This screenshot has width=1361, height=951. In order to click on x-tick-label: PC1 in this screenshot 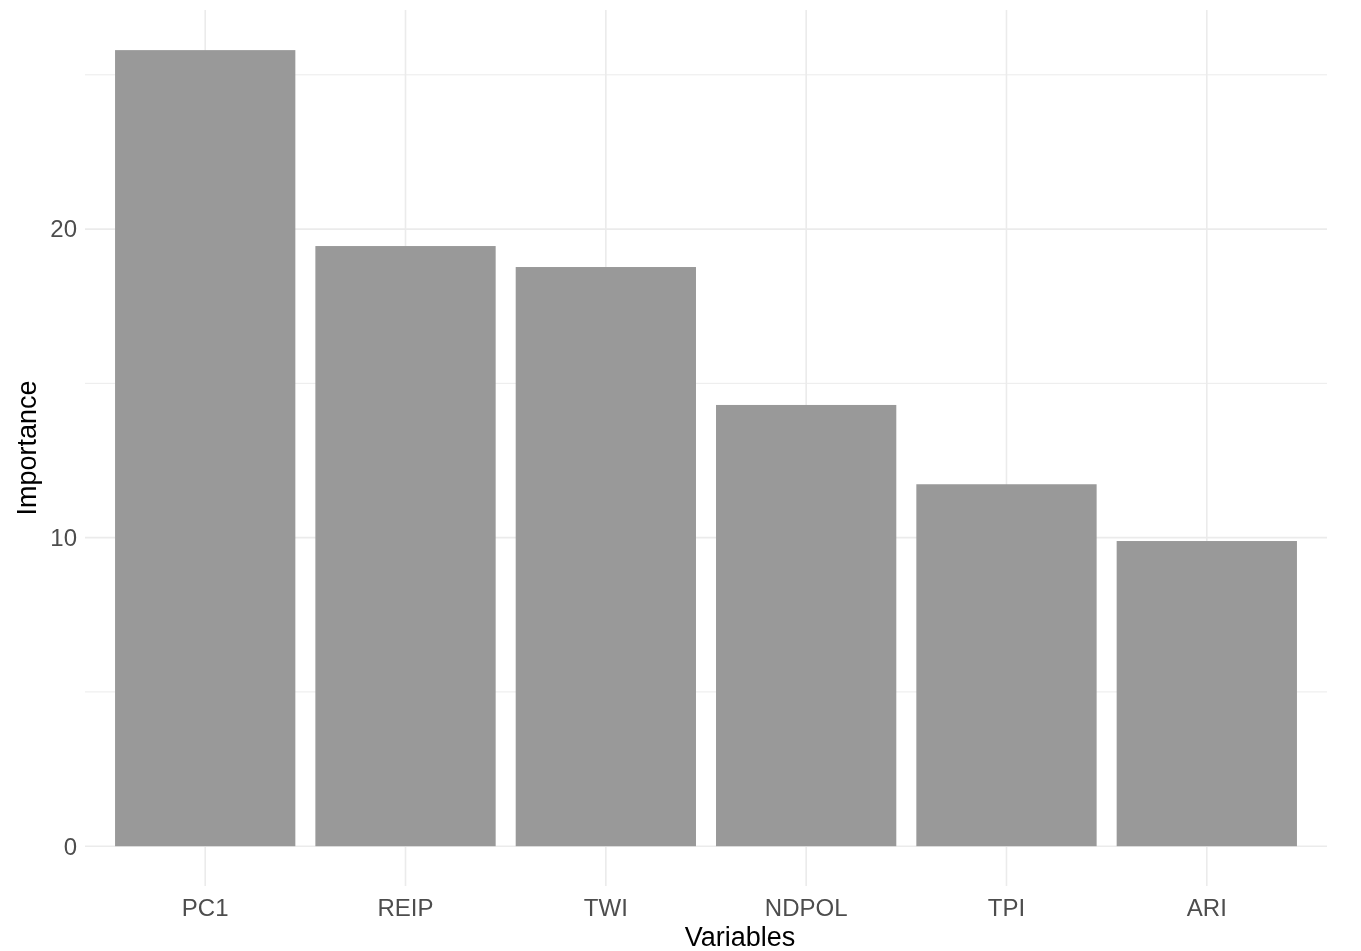, I will do `click(205, 907)`.